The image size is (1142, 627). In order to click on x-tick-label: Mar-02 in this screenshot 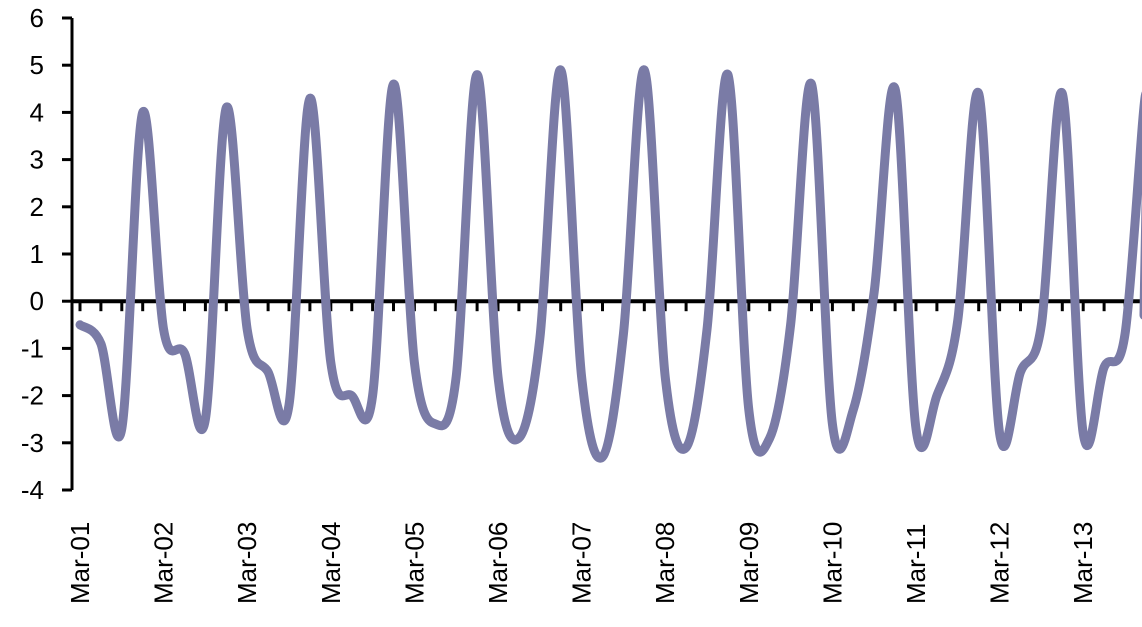, I will do `click(164, 563)`.